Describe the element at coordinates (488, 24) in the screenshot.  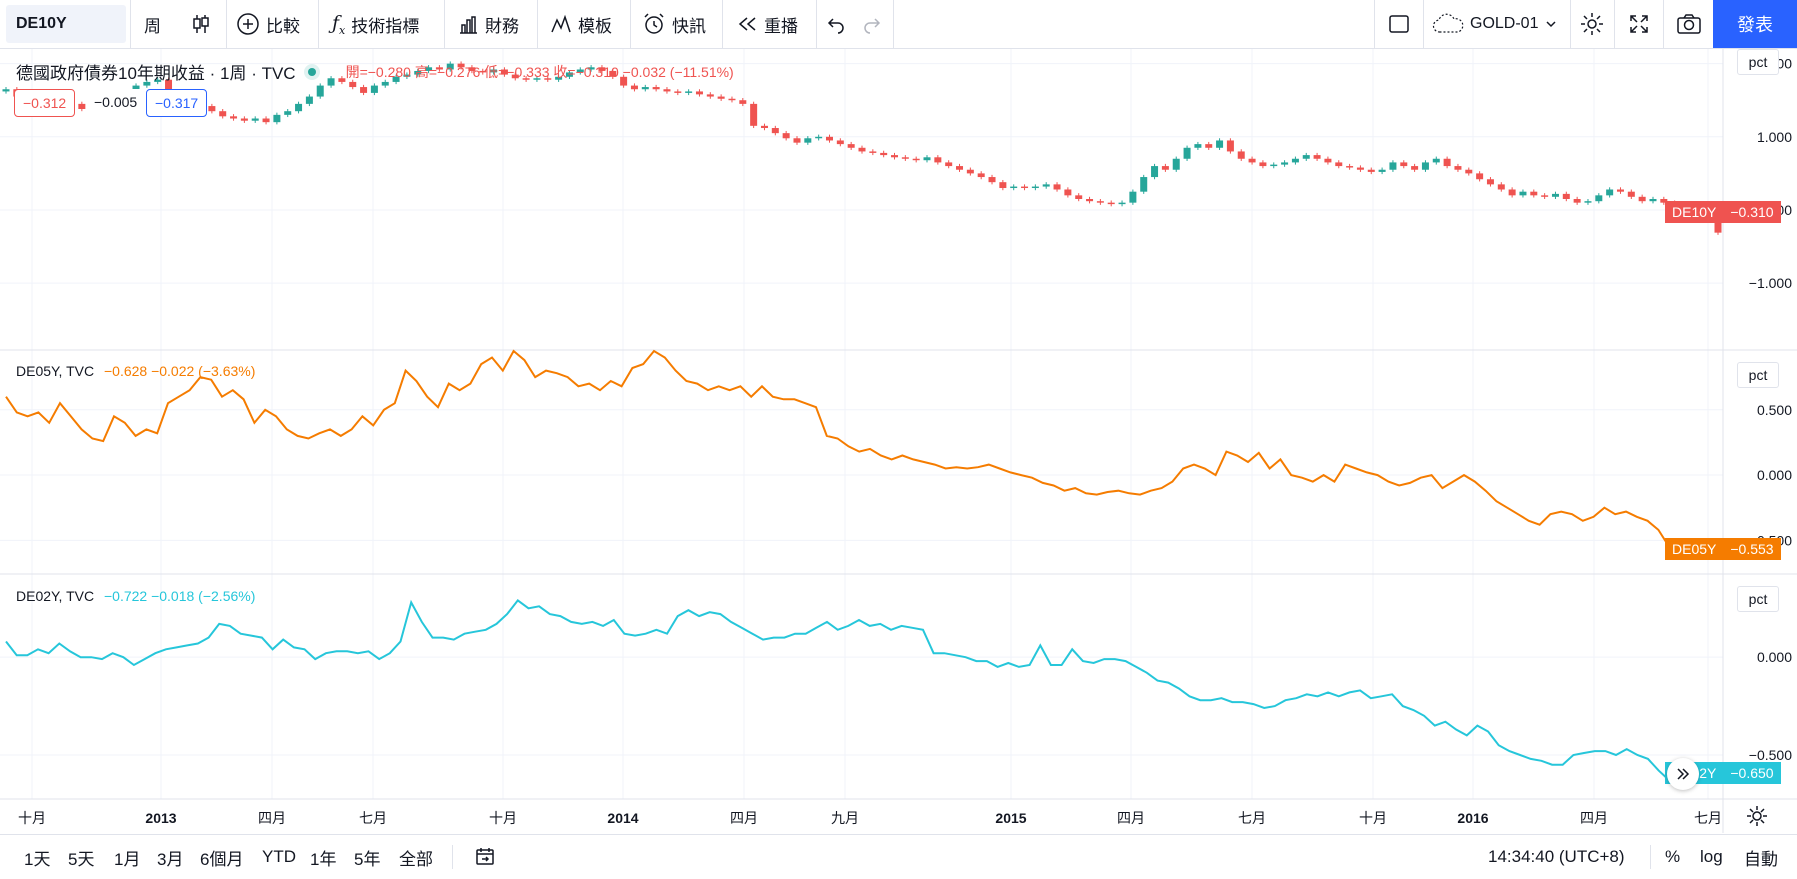
I see `financials-button: 財務` at that location.